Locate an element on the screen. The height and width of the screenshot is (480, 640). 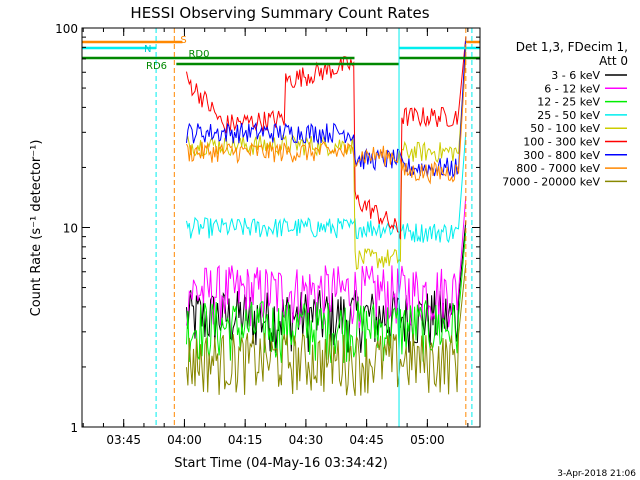
legend-header-line-1: Det 1,3, FDecim 1, is located at coordinates (572, 47).